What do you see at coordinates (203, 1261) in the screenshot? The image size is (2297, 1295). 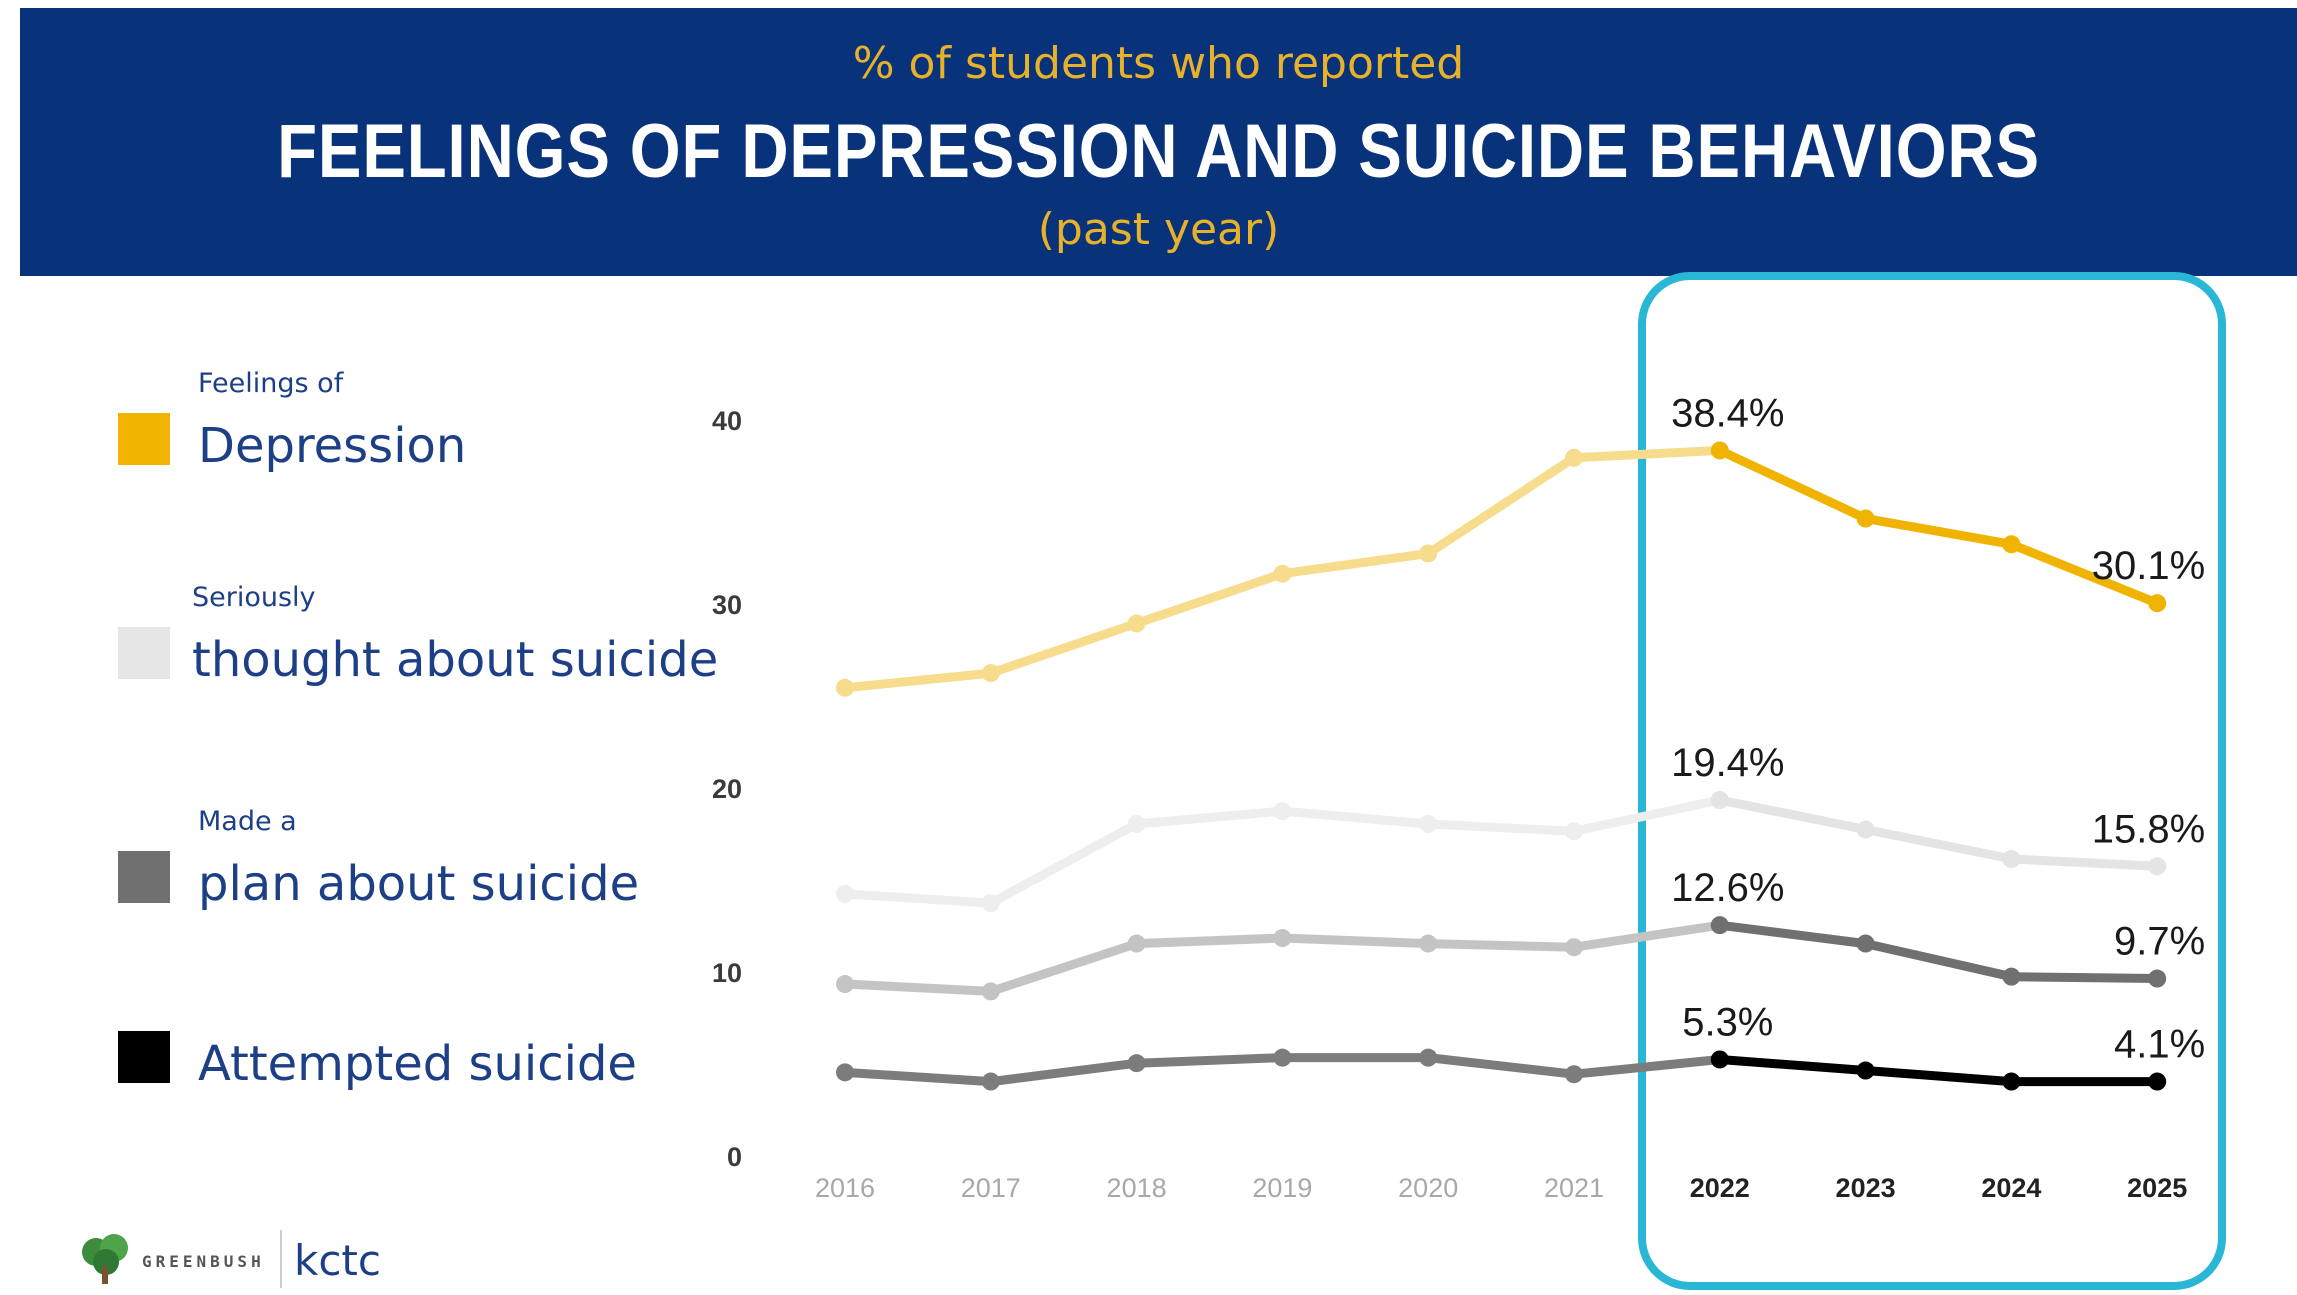 I see `greenbush-logo-text: GREENBUSH` at bounding box center [203, 1261].